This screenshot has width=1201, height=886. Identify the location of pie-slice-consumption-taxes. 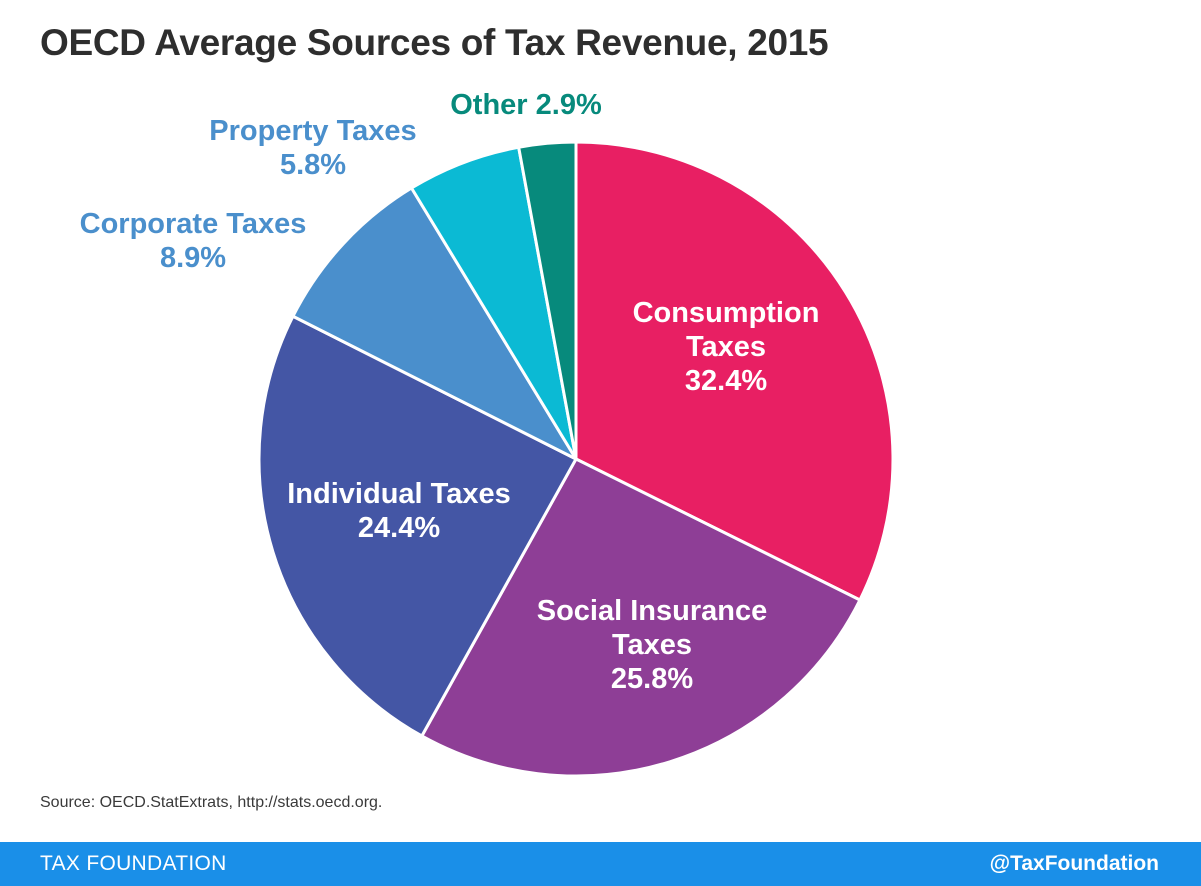
(734, 371).